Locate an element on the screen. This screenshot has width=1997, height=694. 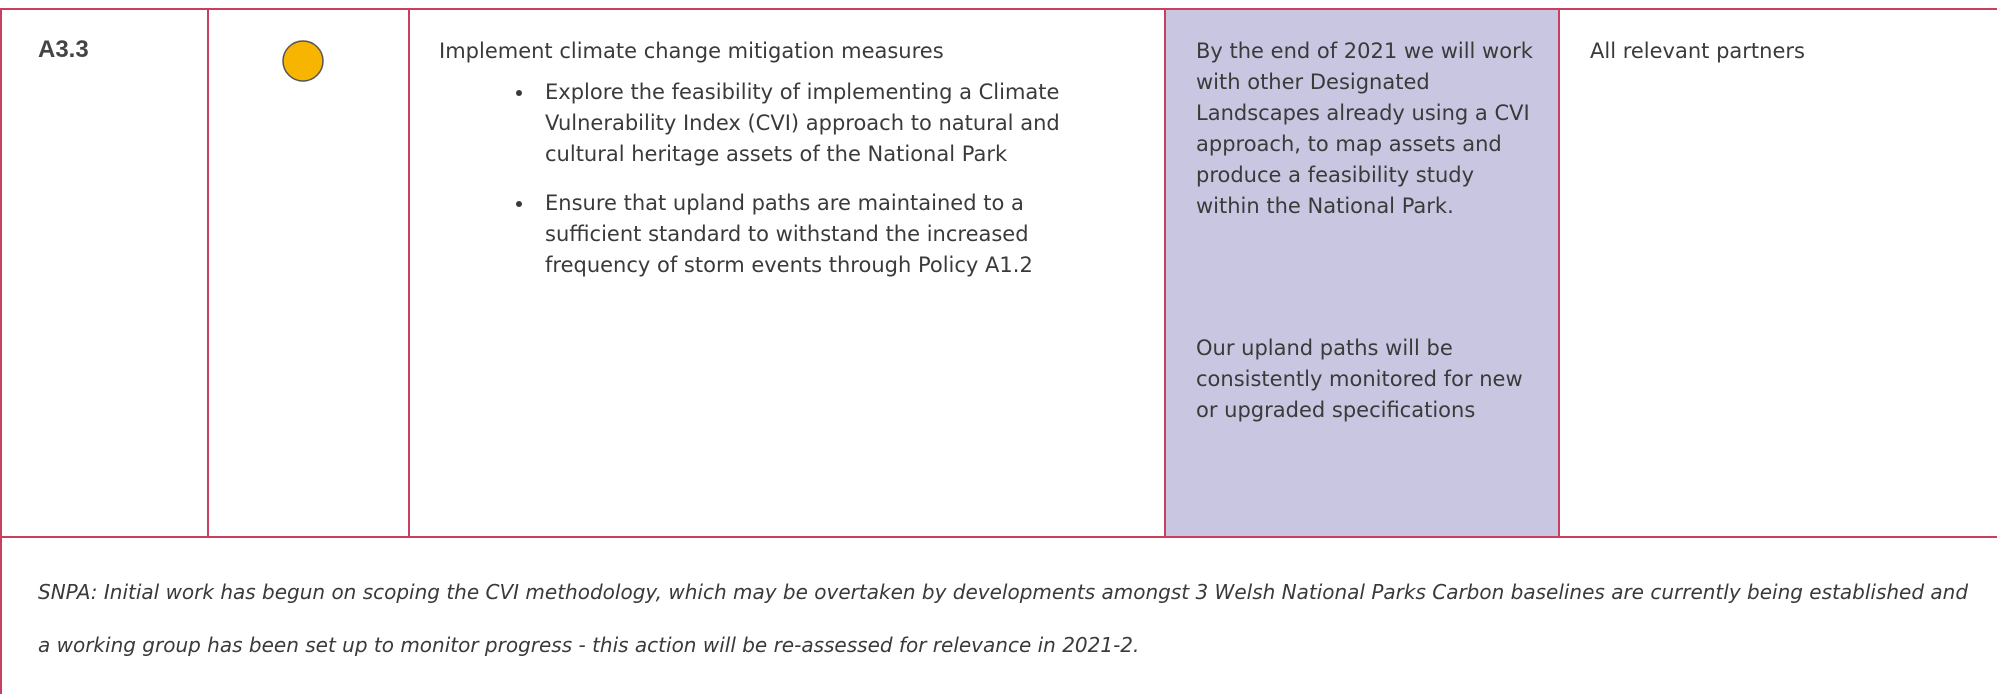
status-circle is located at coordinates (303, 61).